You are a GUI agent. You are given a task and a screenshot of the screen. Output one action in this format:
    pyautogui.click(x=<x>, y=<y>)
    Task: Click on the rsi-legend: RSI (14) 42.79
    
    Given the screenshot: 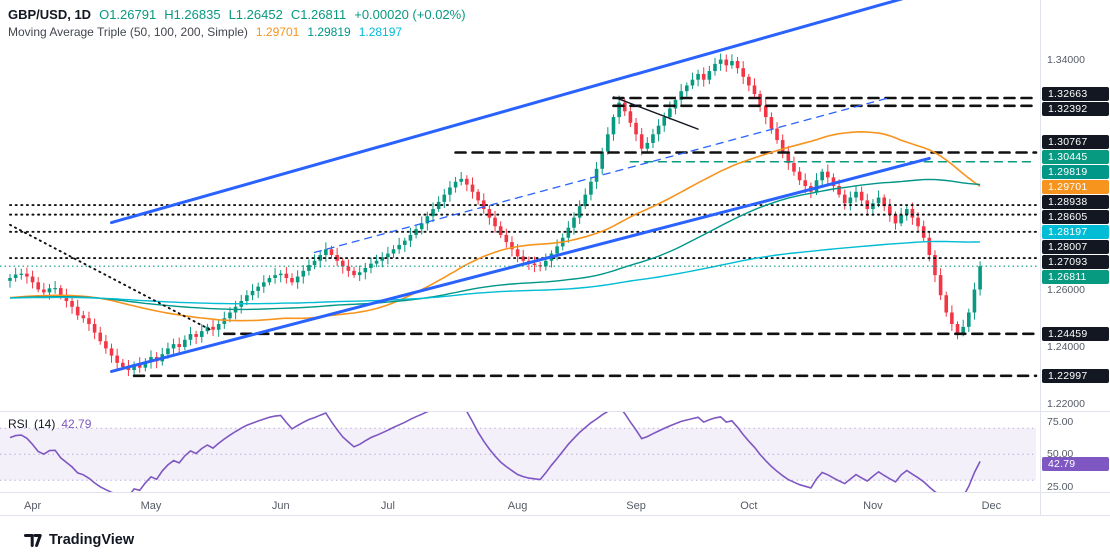 What is the action you would take?
    pyautogui.click(x=49, y=424)
    